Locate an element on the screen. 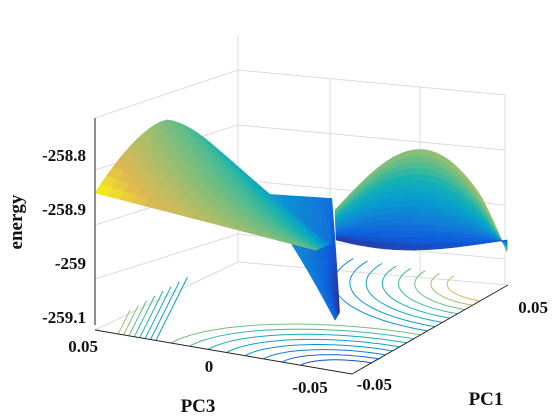 The width and height of the screenshot is (560, 420). z-tick-label: -258.8 is located at coordinates (64, 155).